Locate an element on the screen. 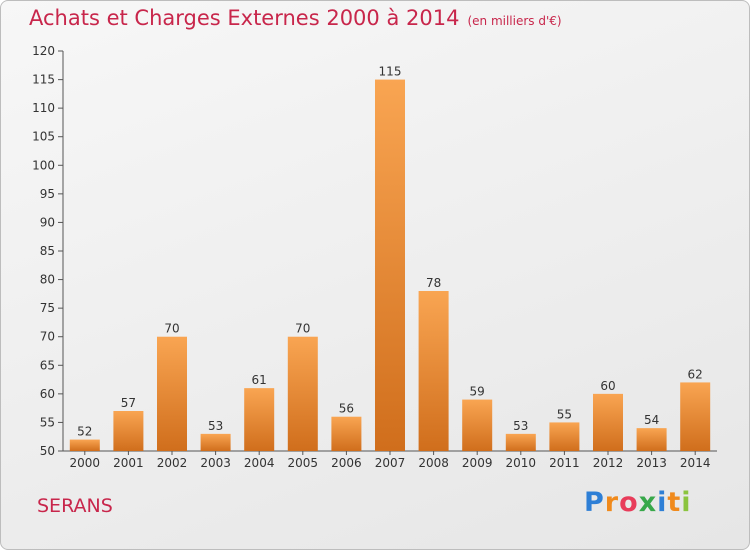 The height and width of the screenshot is (550, 750). y-tick-label: 85 is located at coordinates (47, 251).